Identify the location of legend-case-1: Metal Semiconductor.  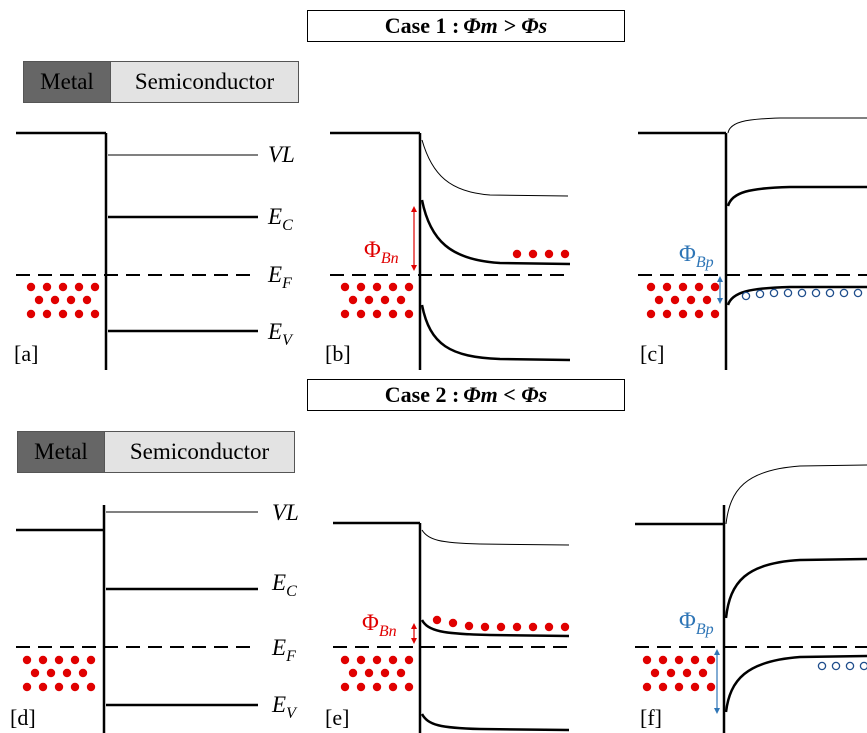
(161, 82).